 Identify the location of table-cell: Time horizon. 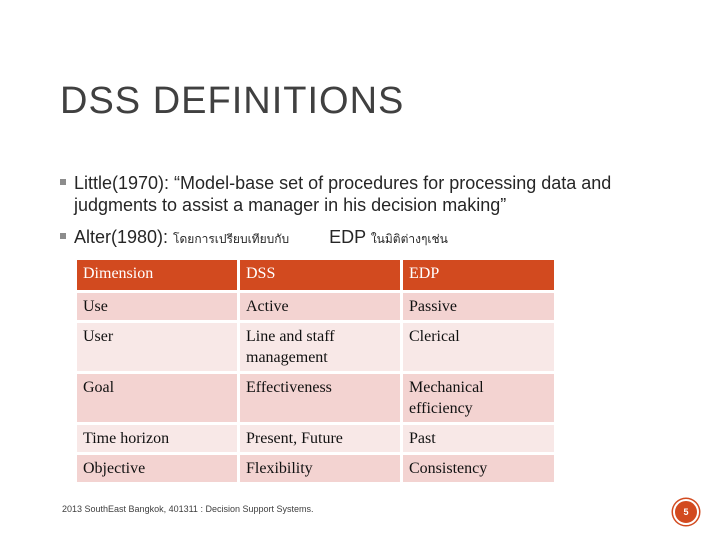
(157, 438).